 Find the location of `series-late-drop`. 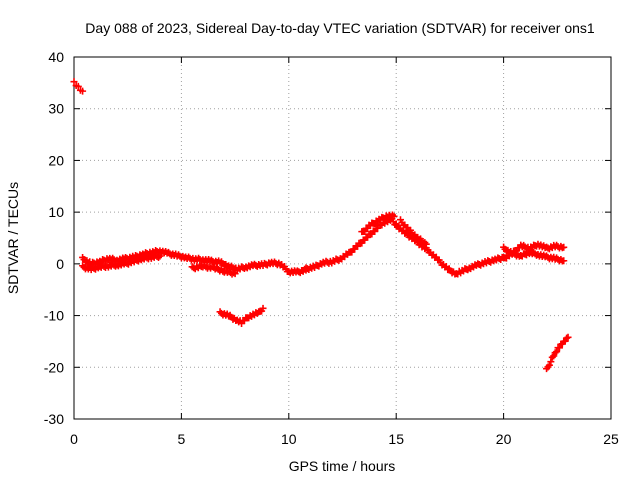

series-late-drop is located at coordinates (557, 353).